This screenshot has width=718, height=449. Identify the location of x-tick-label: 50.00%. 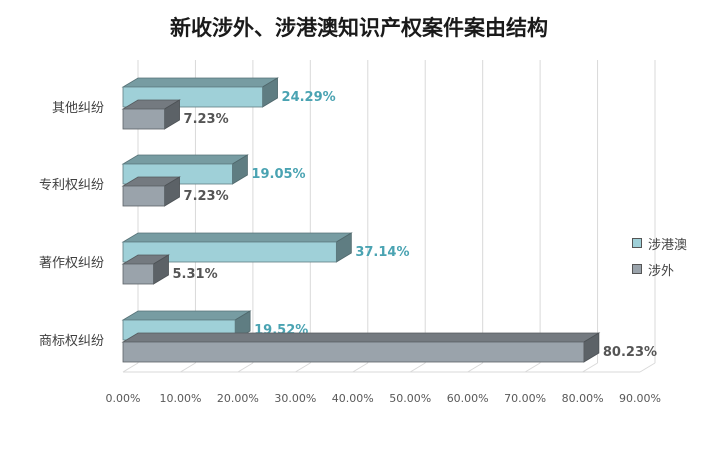
(410, 398).